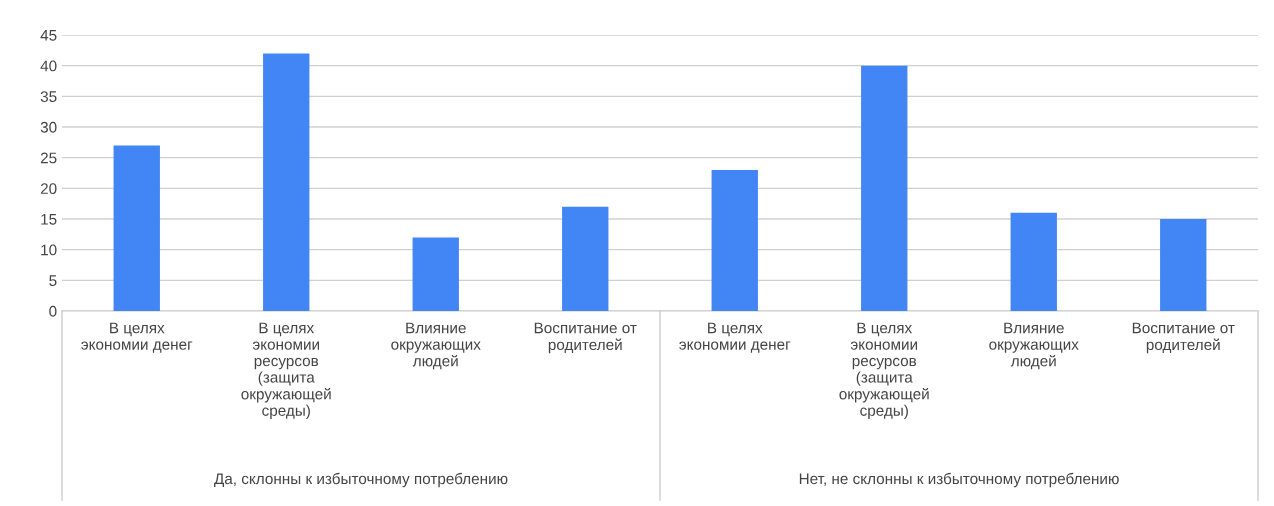 The height and width of the screenshot is (506, 1274). What do you see at coordinates (48, 158) in the screenshot?
I see `y-tick-label: 25` at bounding box center [48, 158].